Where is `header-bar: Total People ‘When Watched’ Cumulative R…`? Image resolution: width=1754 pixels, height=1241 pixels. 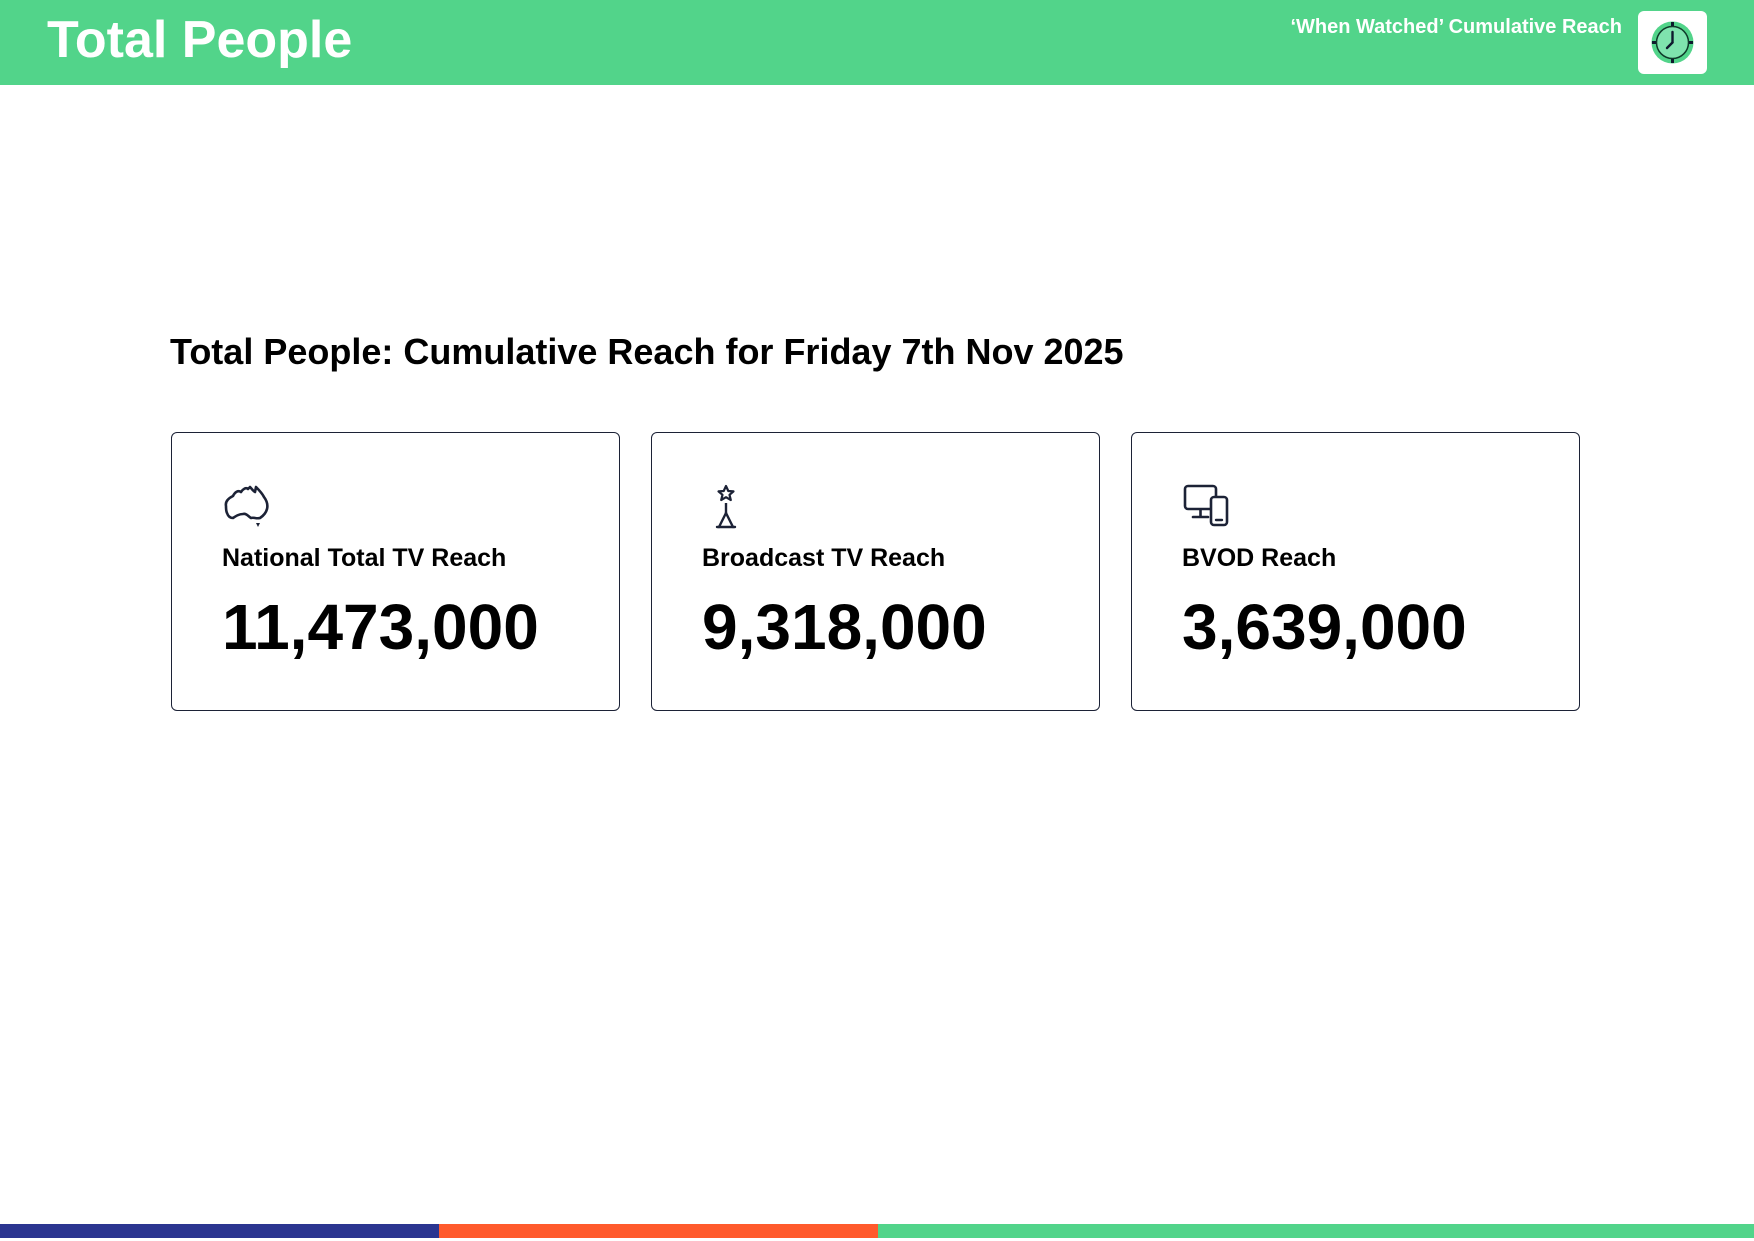
header-bar: Total People ‘When Watched’ Cumulative R… is located at coordinates (877, 42).